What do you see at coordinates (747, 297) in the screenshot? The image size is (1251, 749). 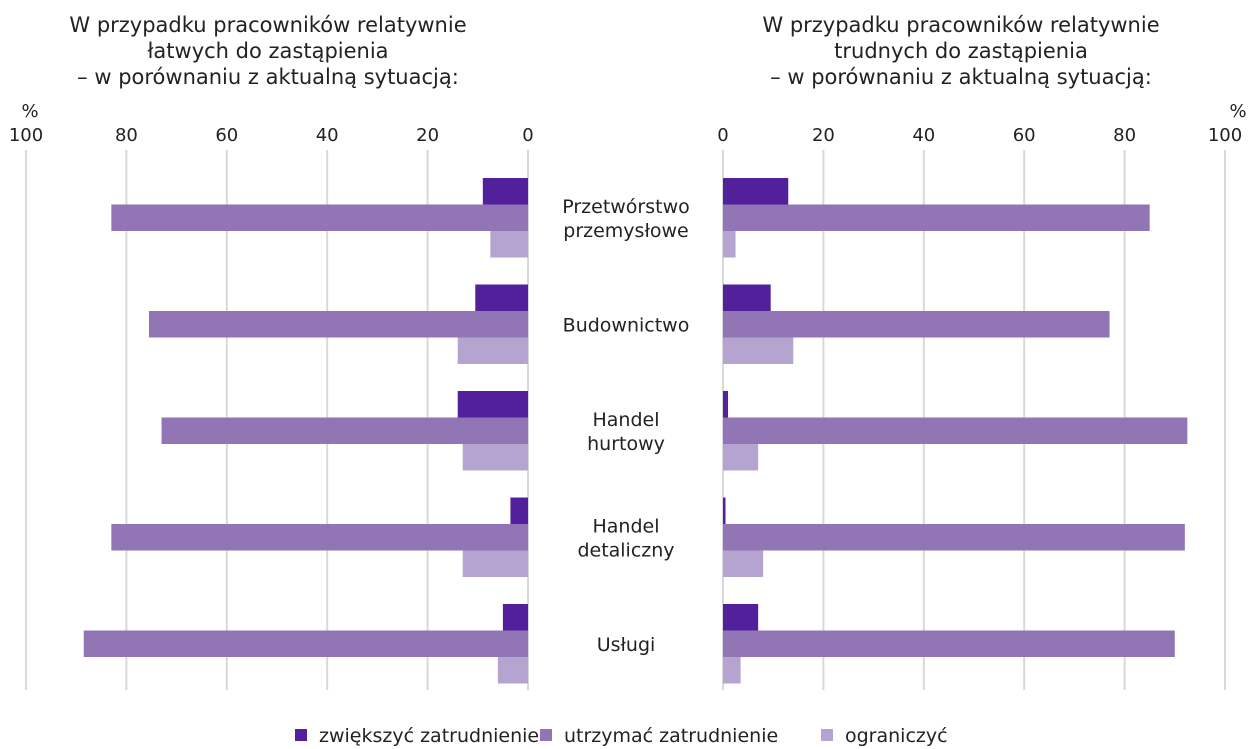 I see `right-bar-series0-cat1` at bounding box center [747, 297].